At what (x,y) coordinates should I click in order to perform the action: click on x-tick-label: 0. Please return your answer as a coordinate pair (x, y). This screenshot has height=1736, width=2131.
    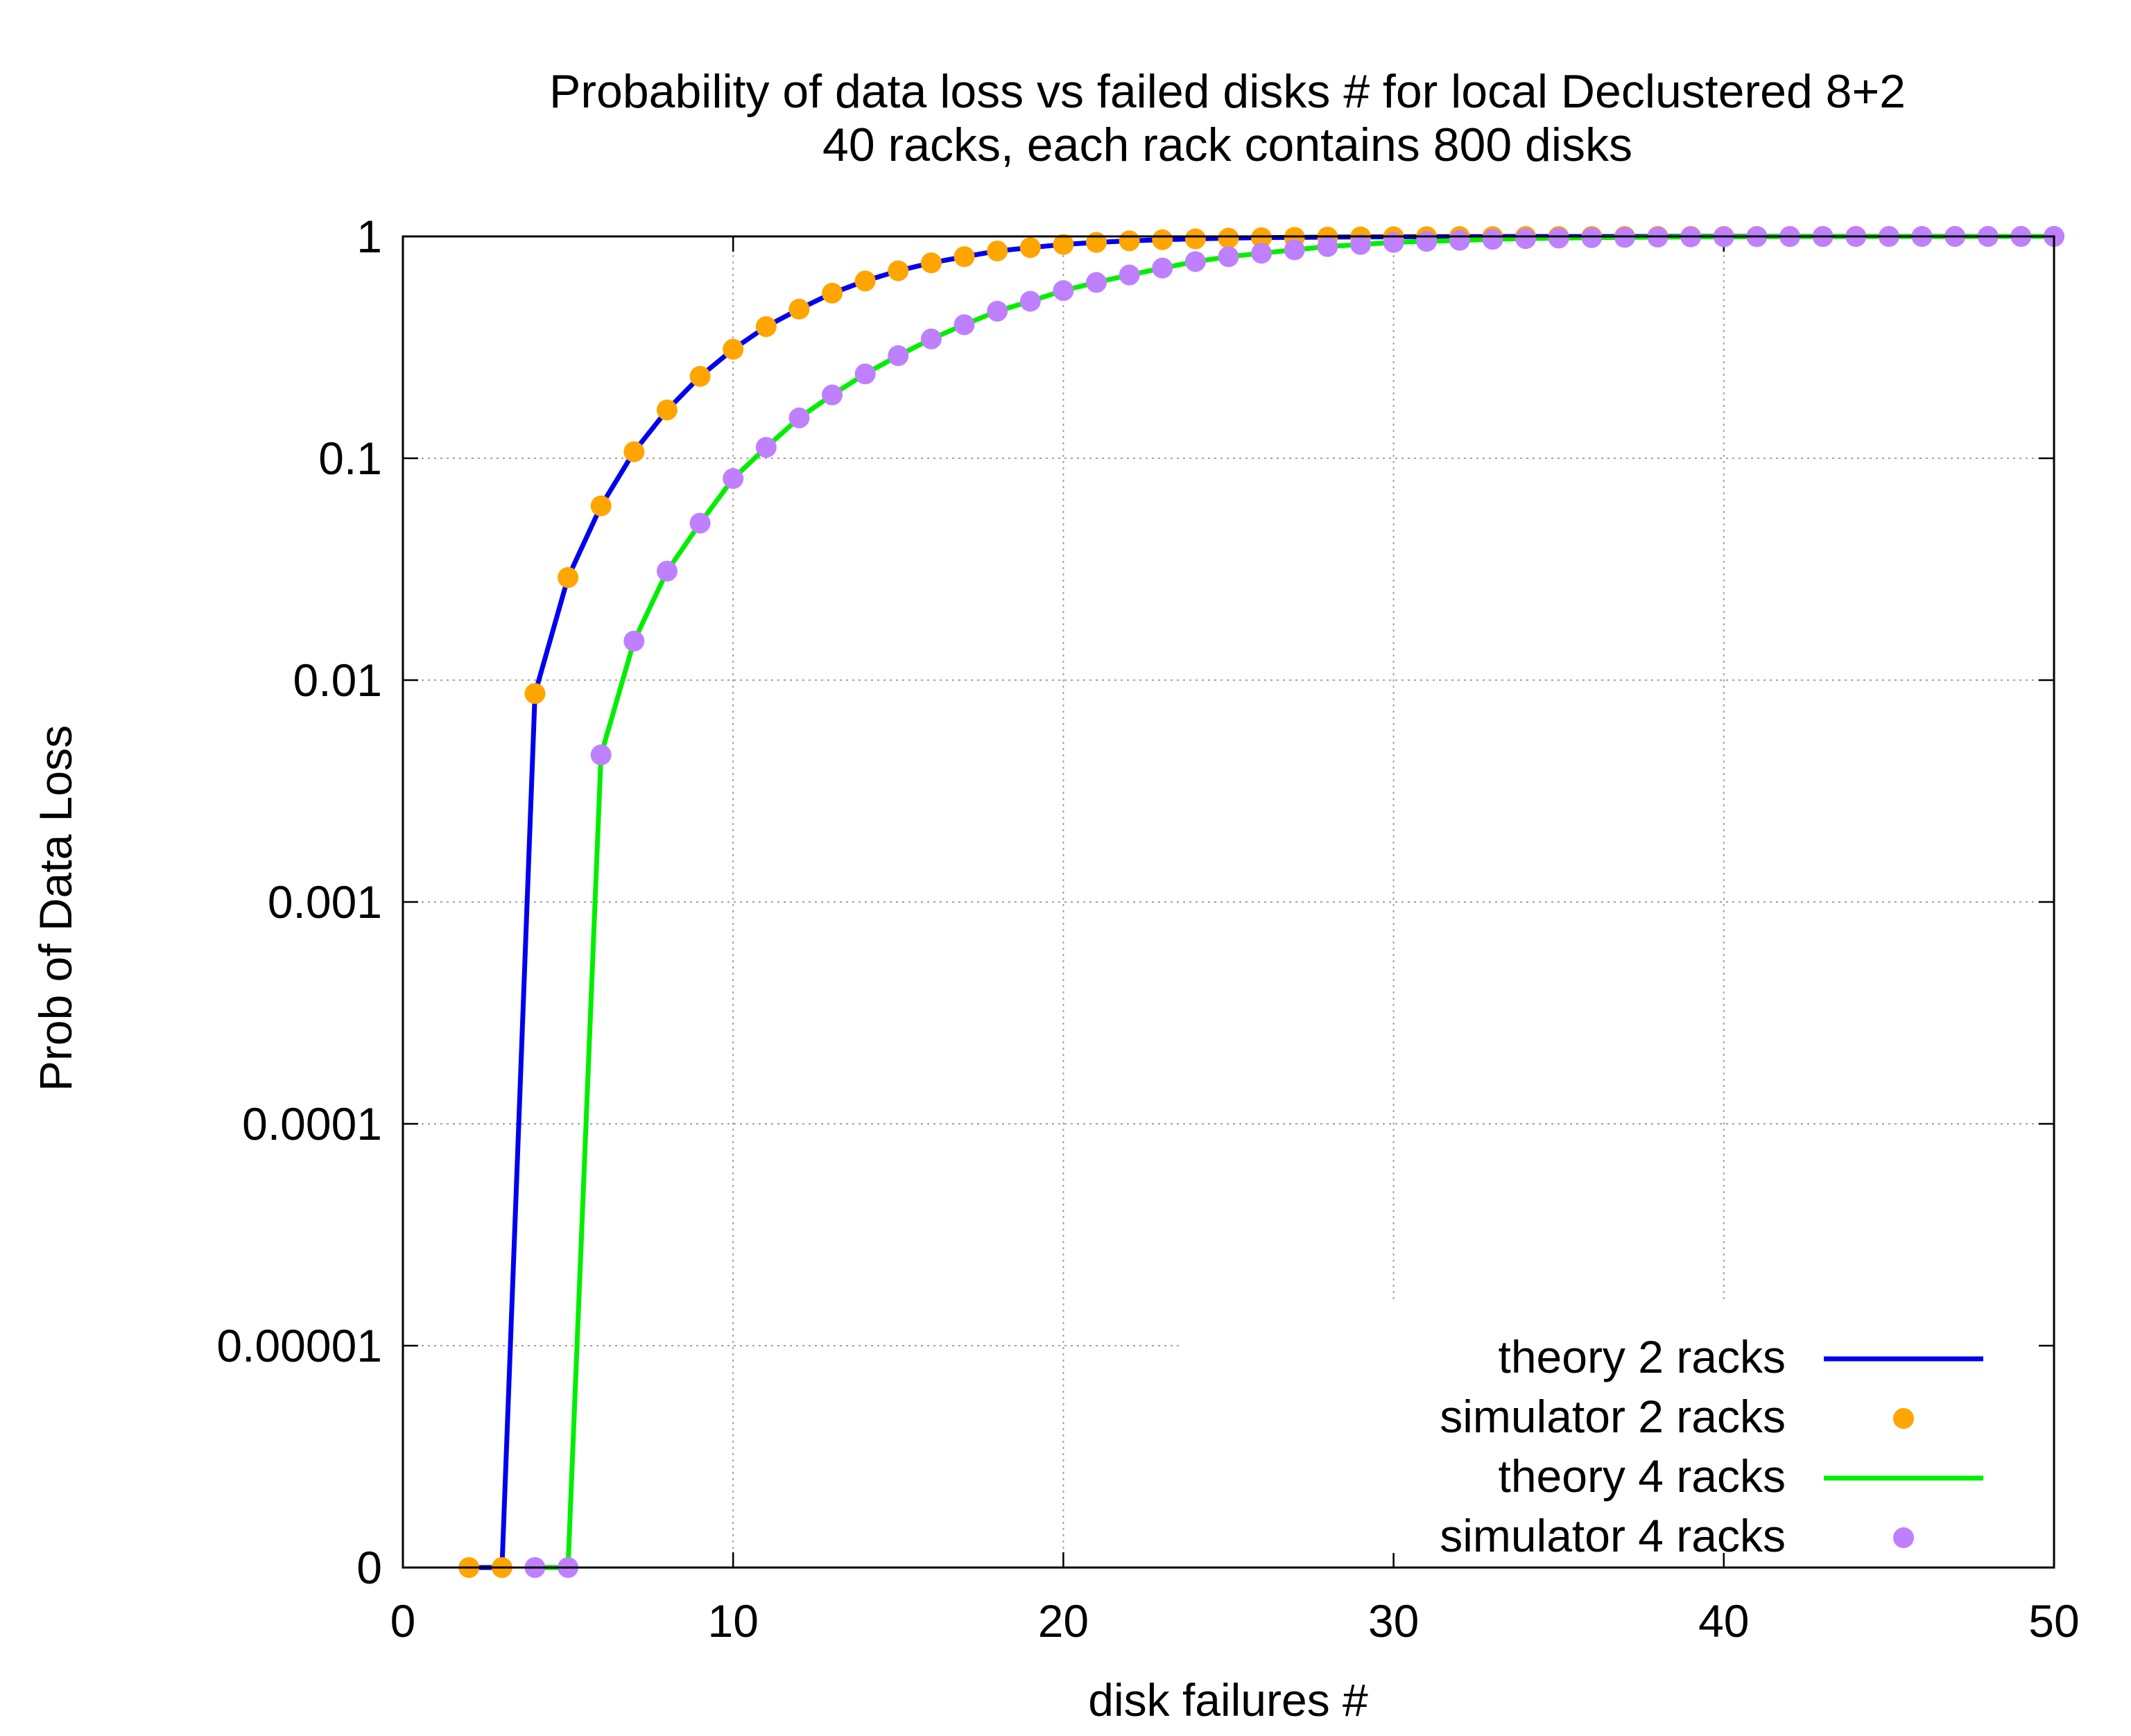
    Looking at the image, I should click on (403, 1621).